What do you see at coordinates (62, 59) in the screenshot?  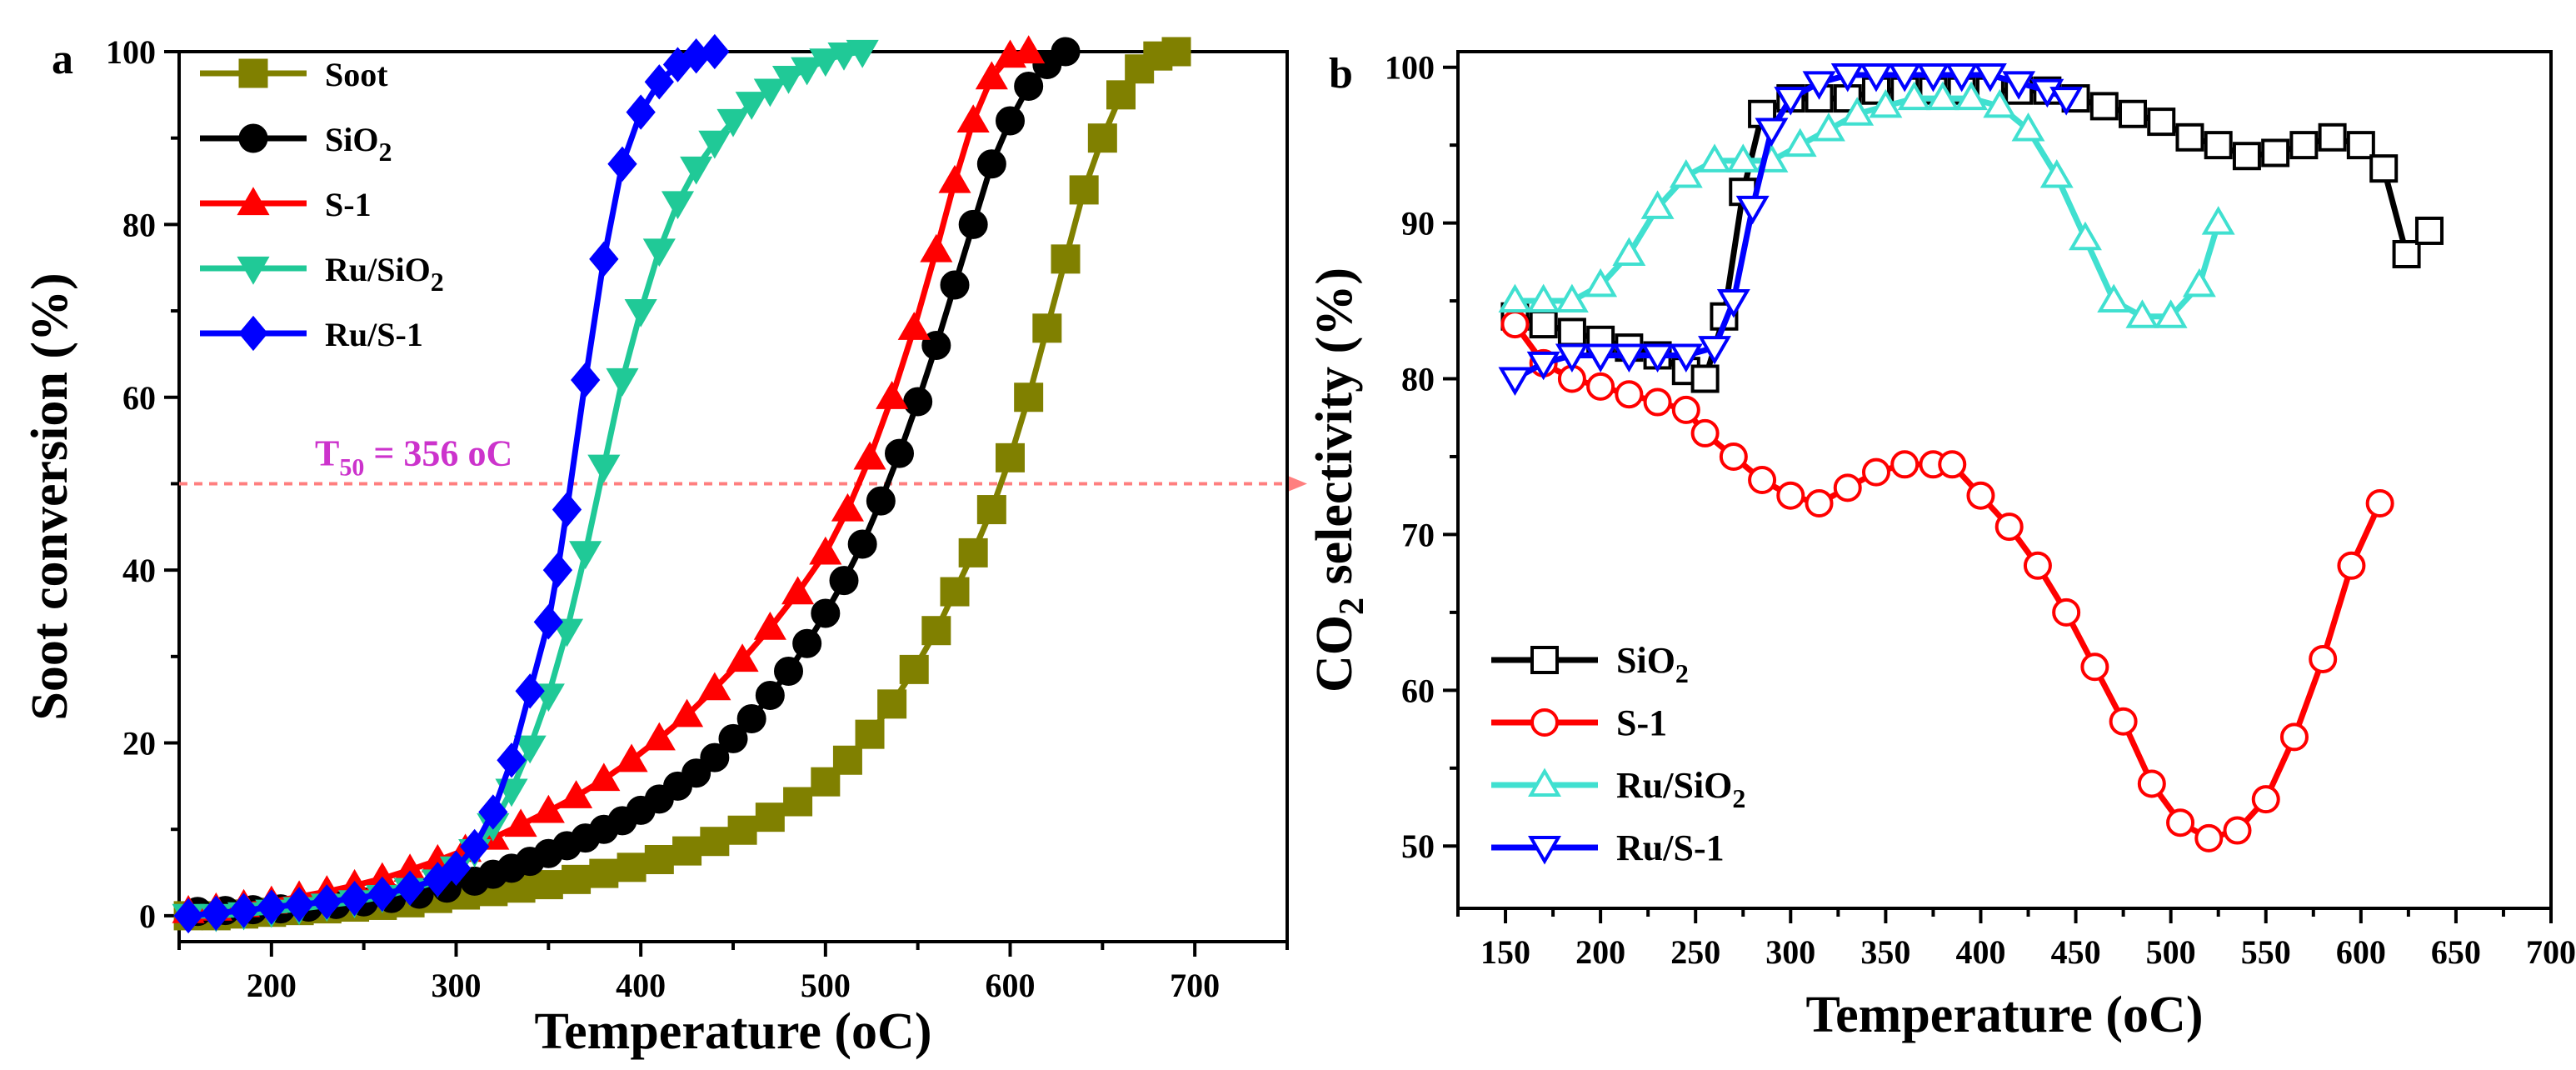 I see `panel-label-part: a` at bounding box center [62, 59].